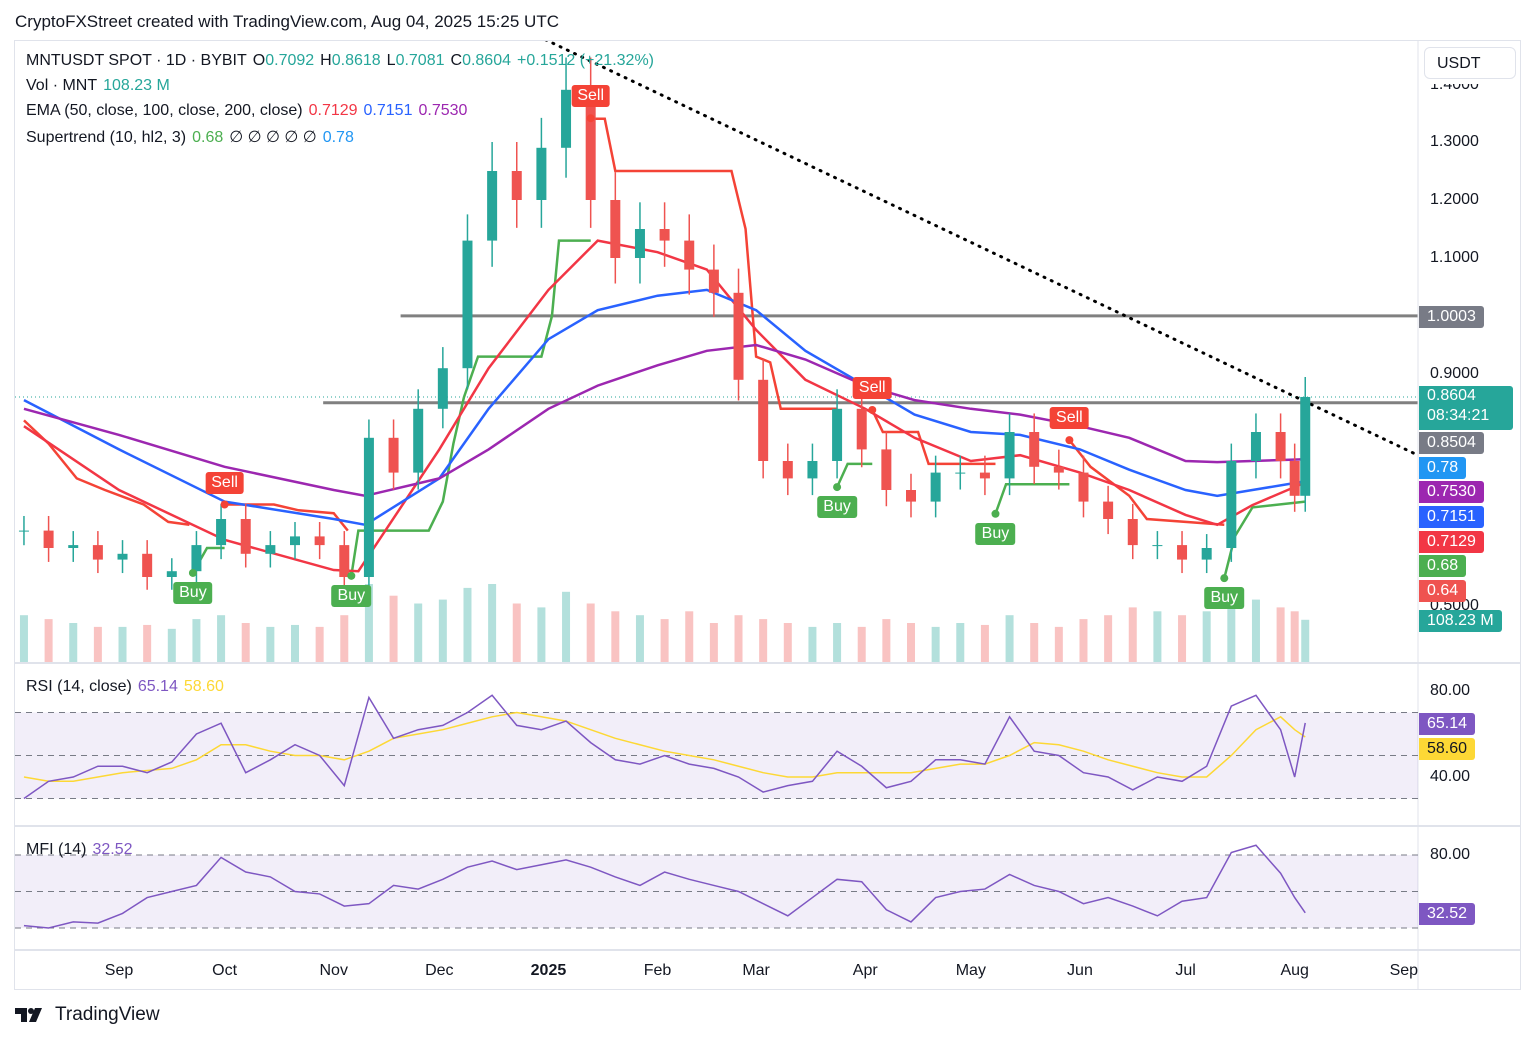 Image resolution: width=1536 pixels, height=1041 pixels. I want to click on volume-legend: Vol · MNT 108.23 M, so click(101, 86).